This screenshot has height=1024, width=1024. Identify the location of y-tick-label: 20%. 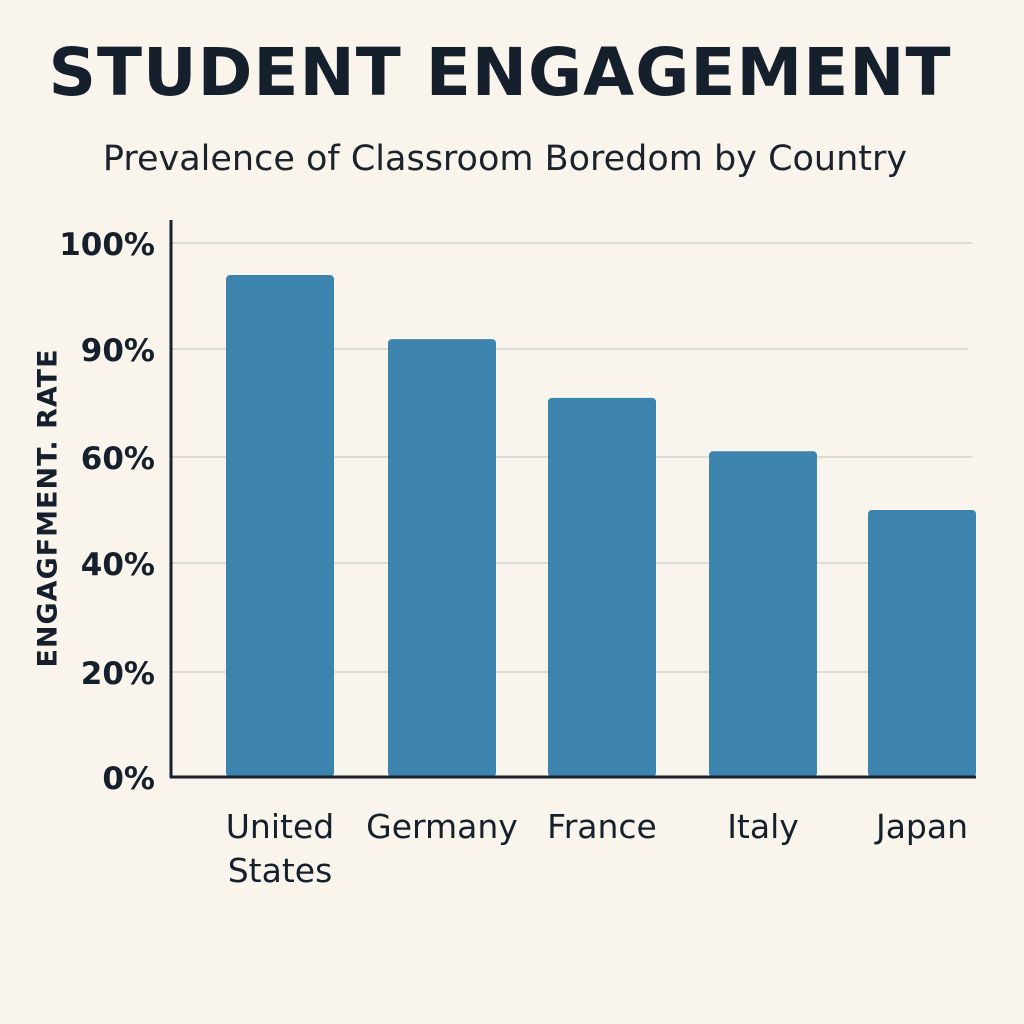
(118, 674).